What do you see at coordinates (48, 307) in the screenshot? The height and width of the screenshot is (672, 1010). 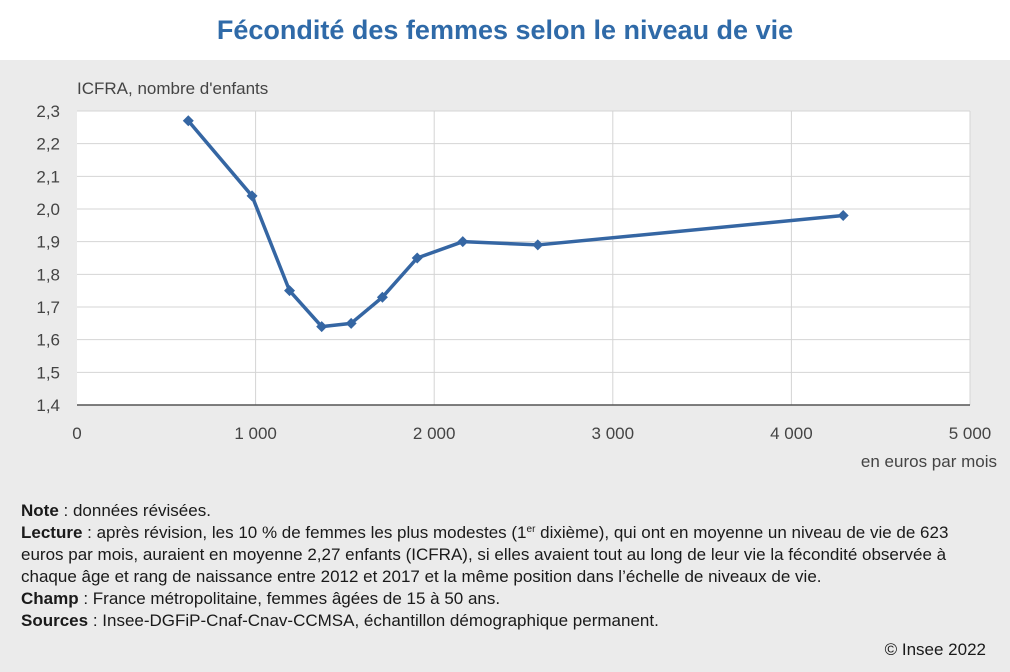 I see `y-tick-label: 1,7` at bounding box center [48, 307].